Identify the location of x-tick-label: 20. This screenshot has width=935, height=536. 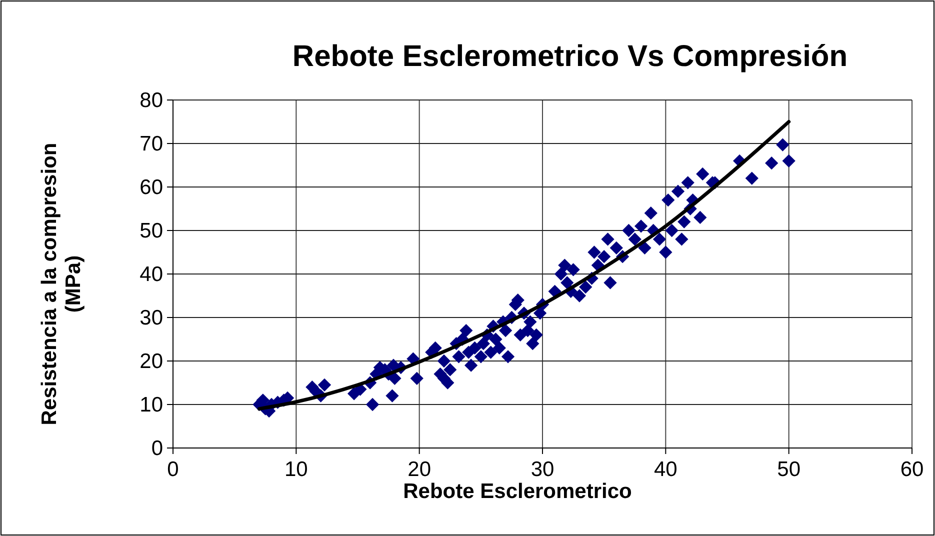
(420, 469).